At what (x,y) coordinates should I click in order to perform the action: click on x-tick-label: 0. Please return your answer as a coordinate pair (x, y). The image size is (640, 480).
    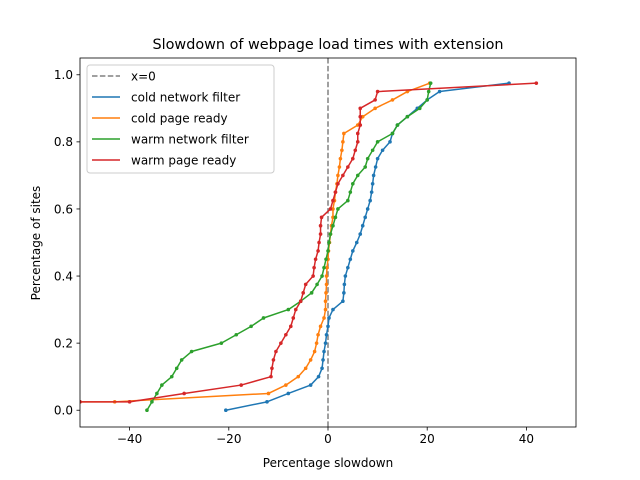
    Looking at the image, I should click on (328, 439).